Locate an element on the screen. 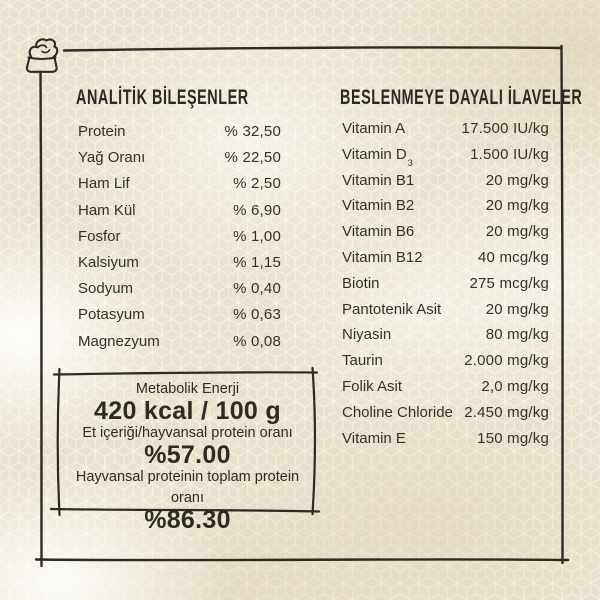 The width and height of the screenshot is (600, 600). row-label: Vitamin D3 is located at coordinates (377, 156).